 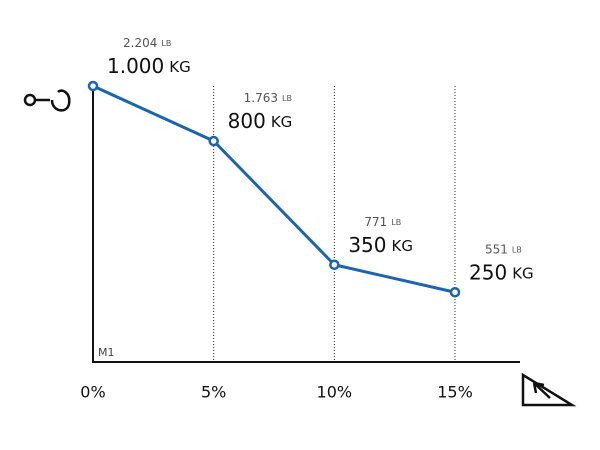 I want to click on secondary-label: 551 LB, so click(x=503, y=249).